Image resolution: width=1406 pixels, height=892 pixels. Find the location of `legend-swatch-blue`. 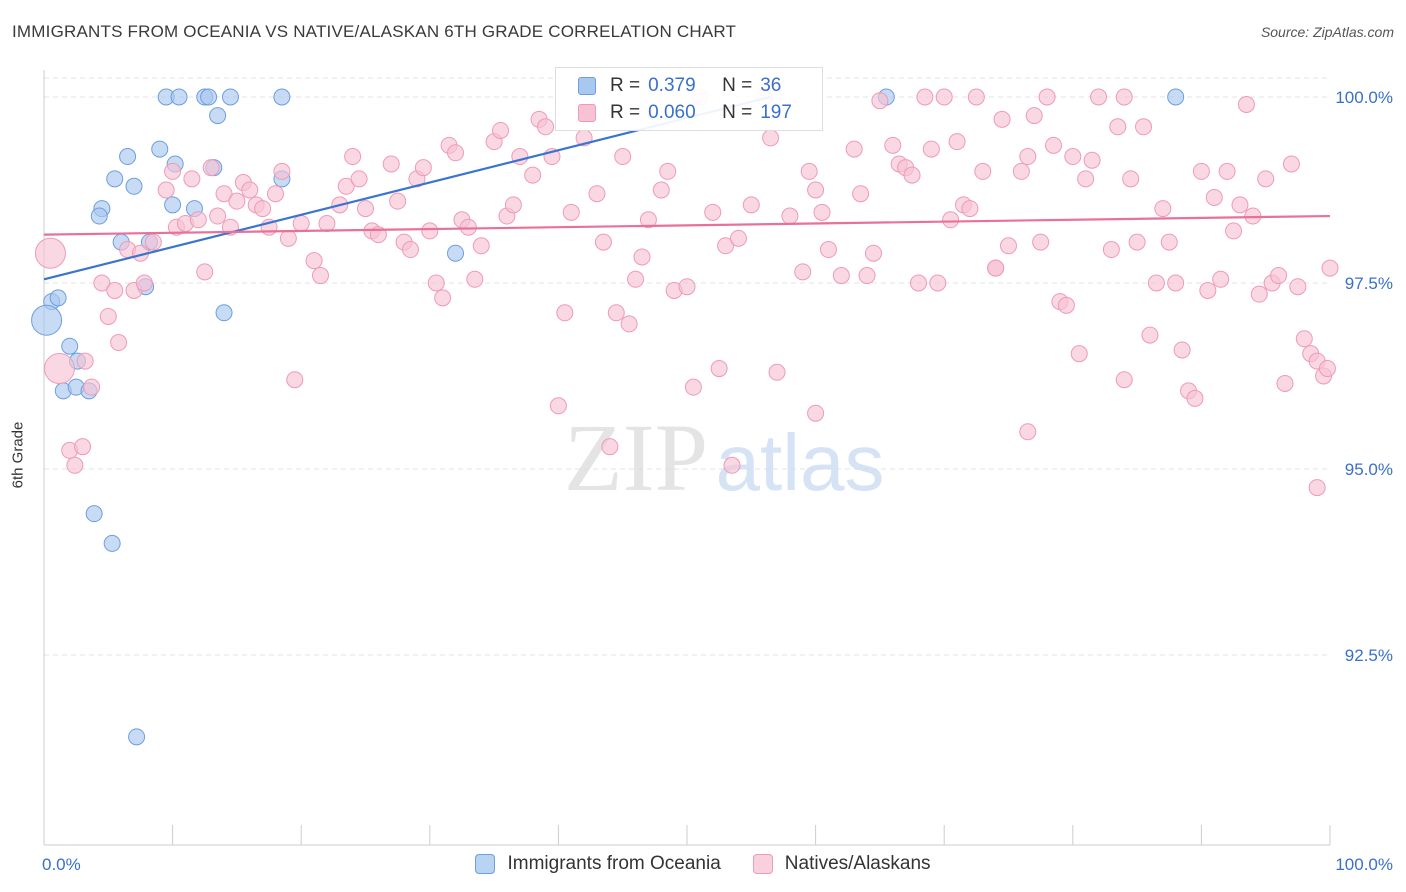

legend-swatch-blue is located at coordinates (587, 86).